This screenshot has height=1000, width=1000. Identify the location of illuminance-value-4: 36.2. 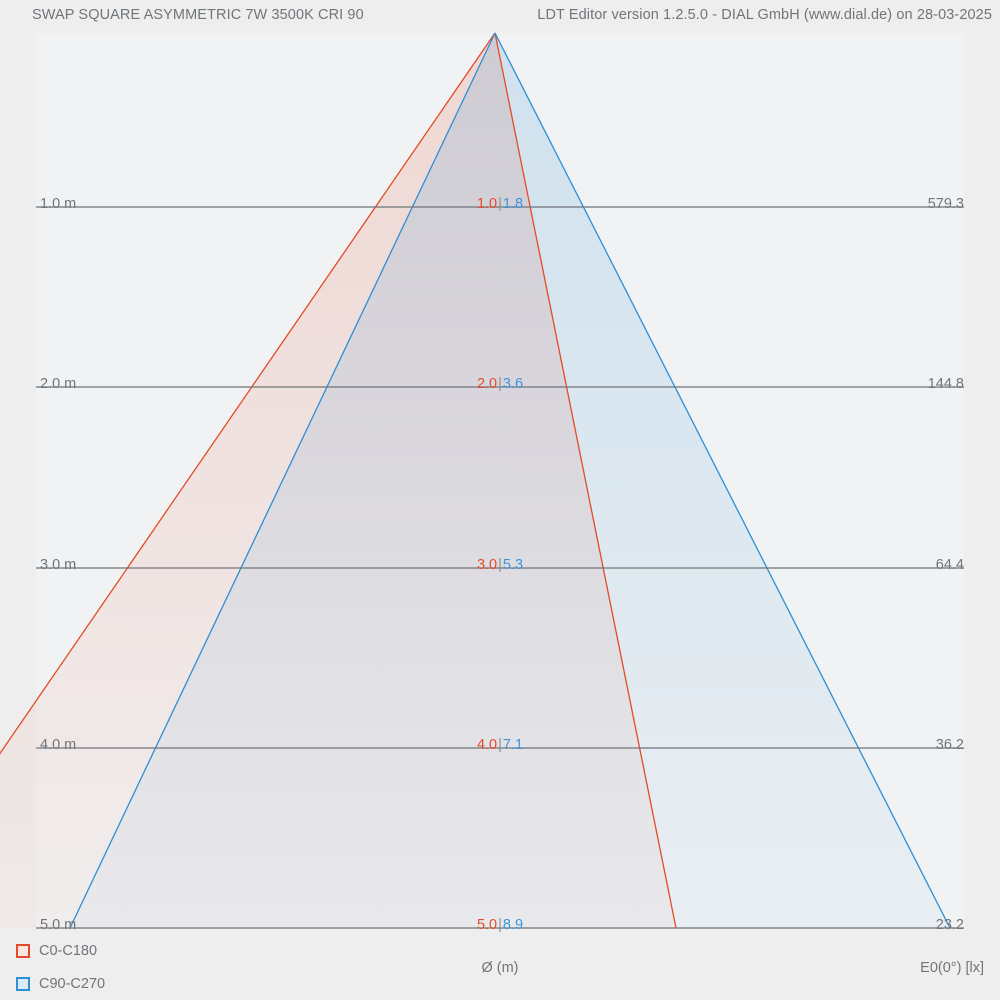
(949, 745).